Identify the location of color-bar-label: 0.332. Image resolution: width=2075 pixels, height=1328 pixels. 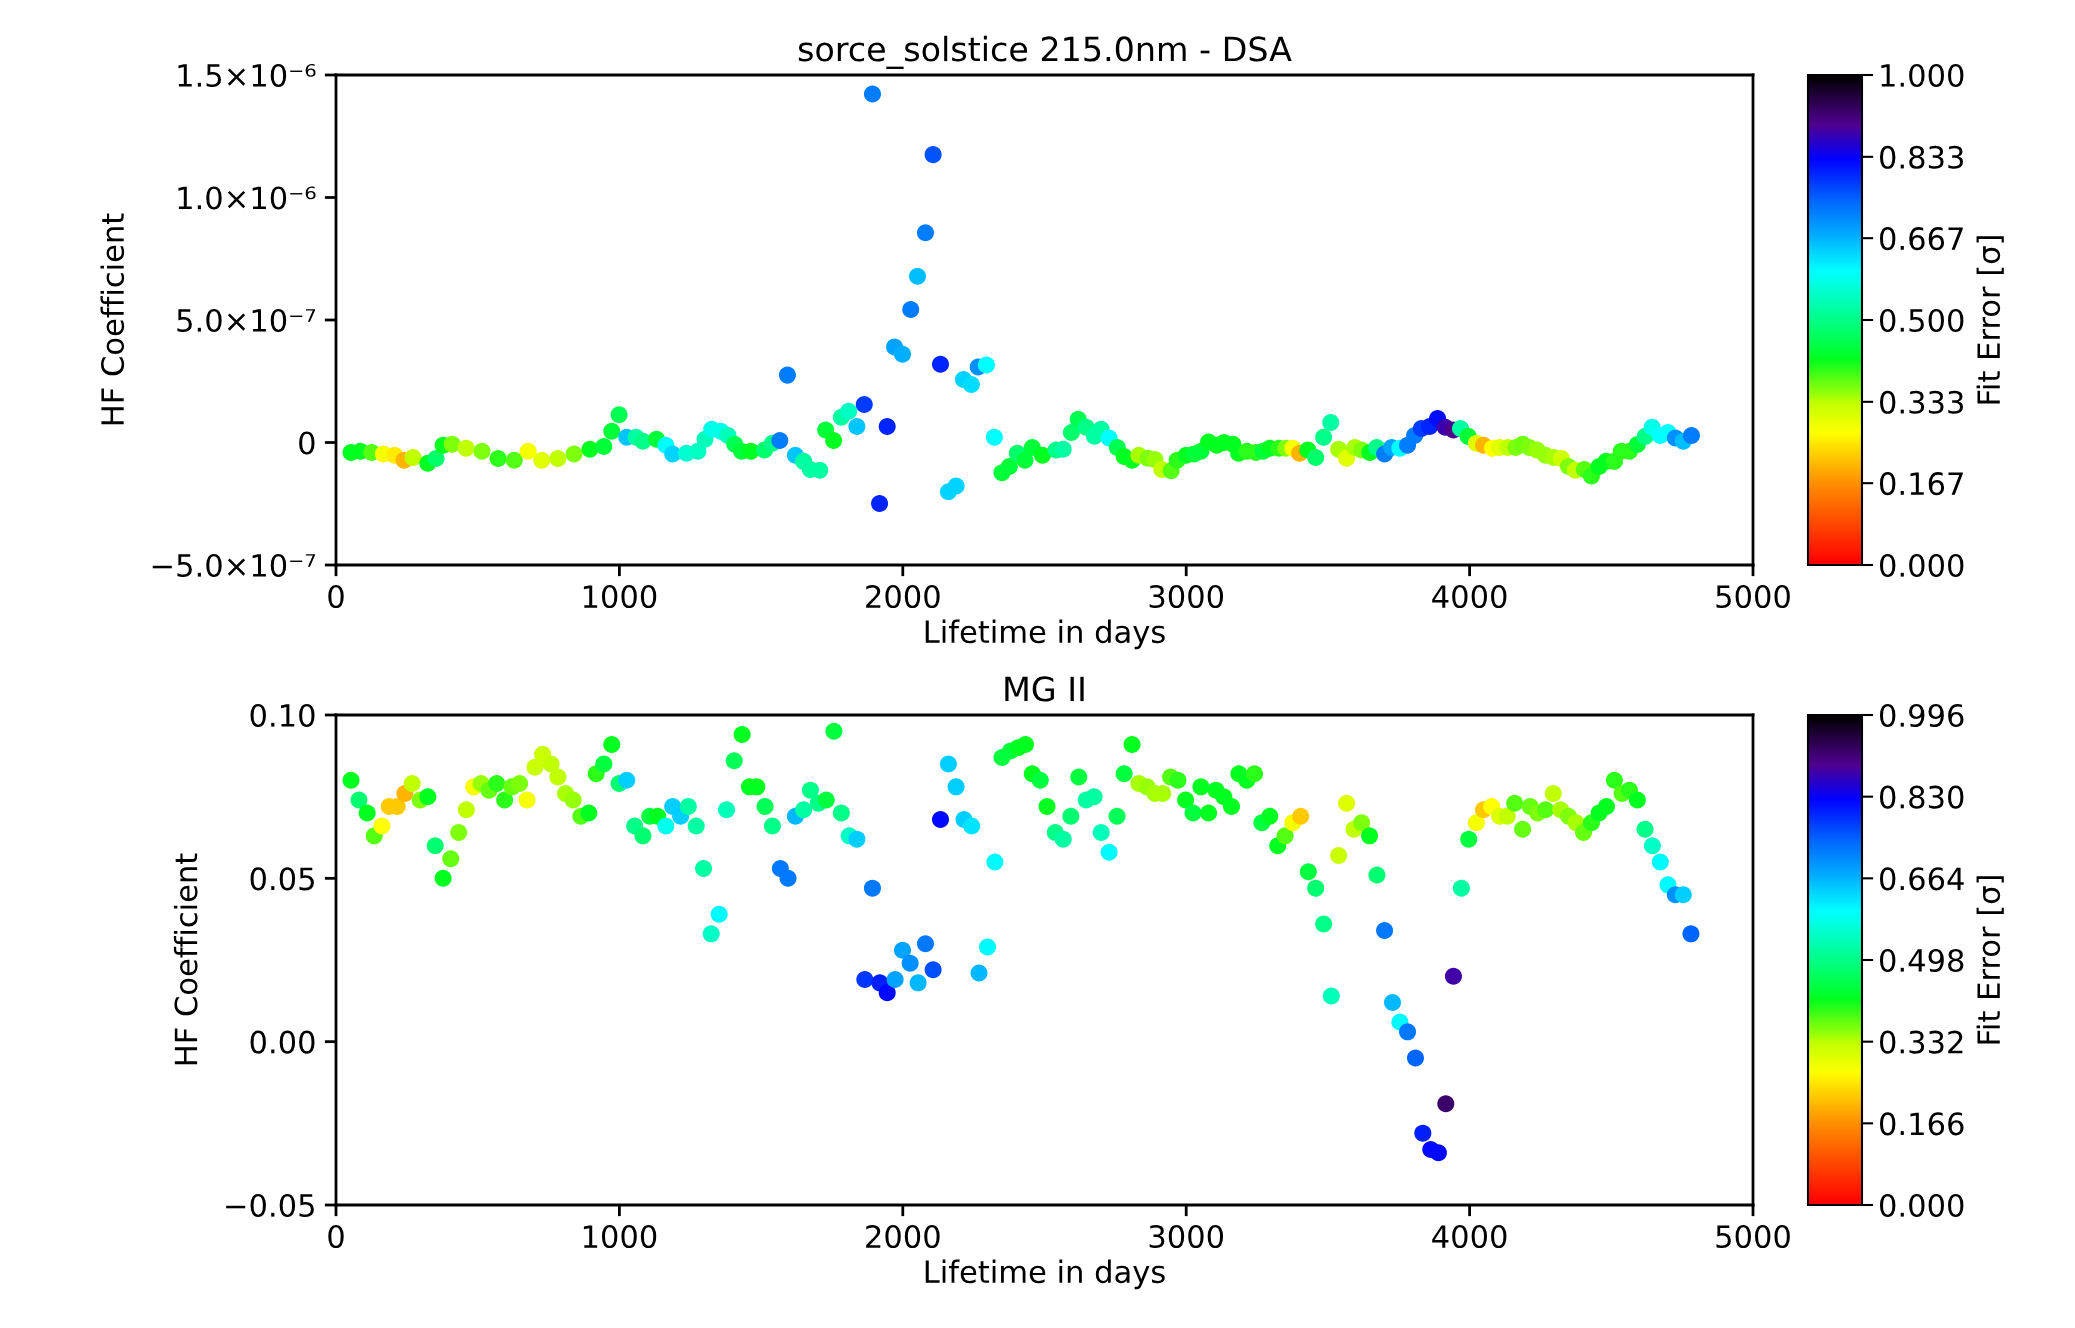
(1921, 1042).